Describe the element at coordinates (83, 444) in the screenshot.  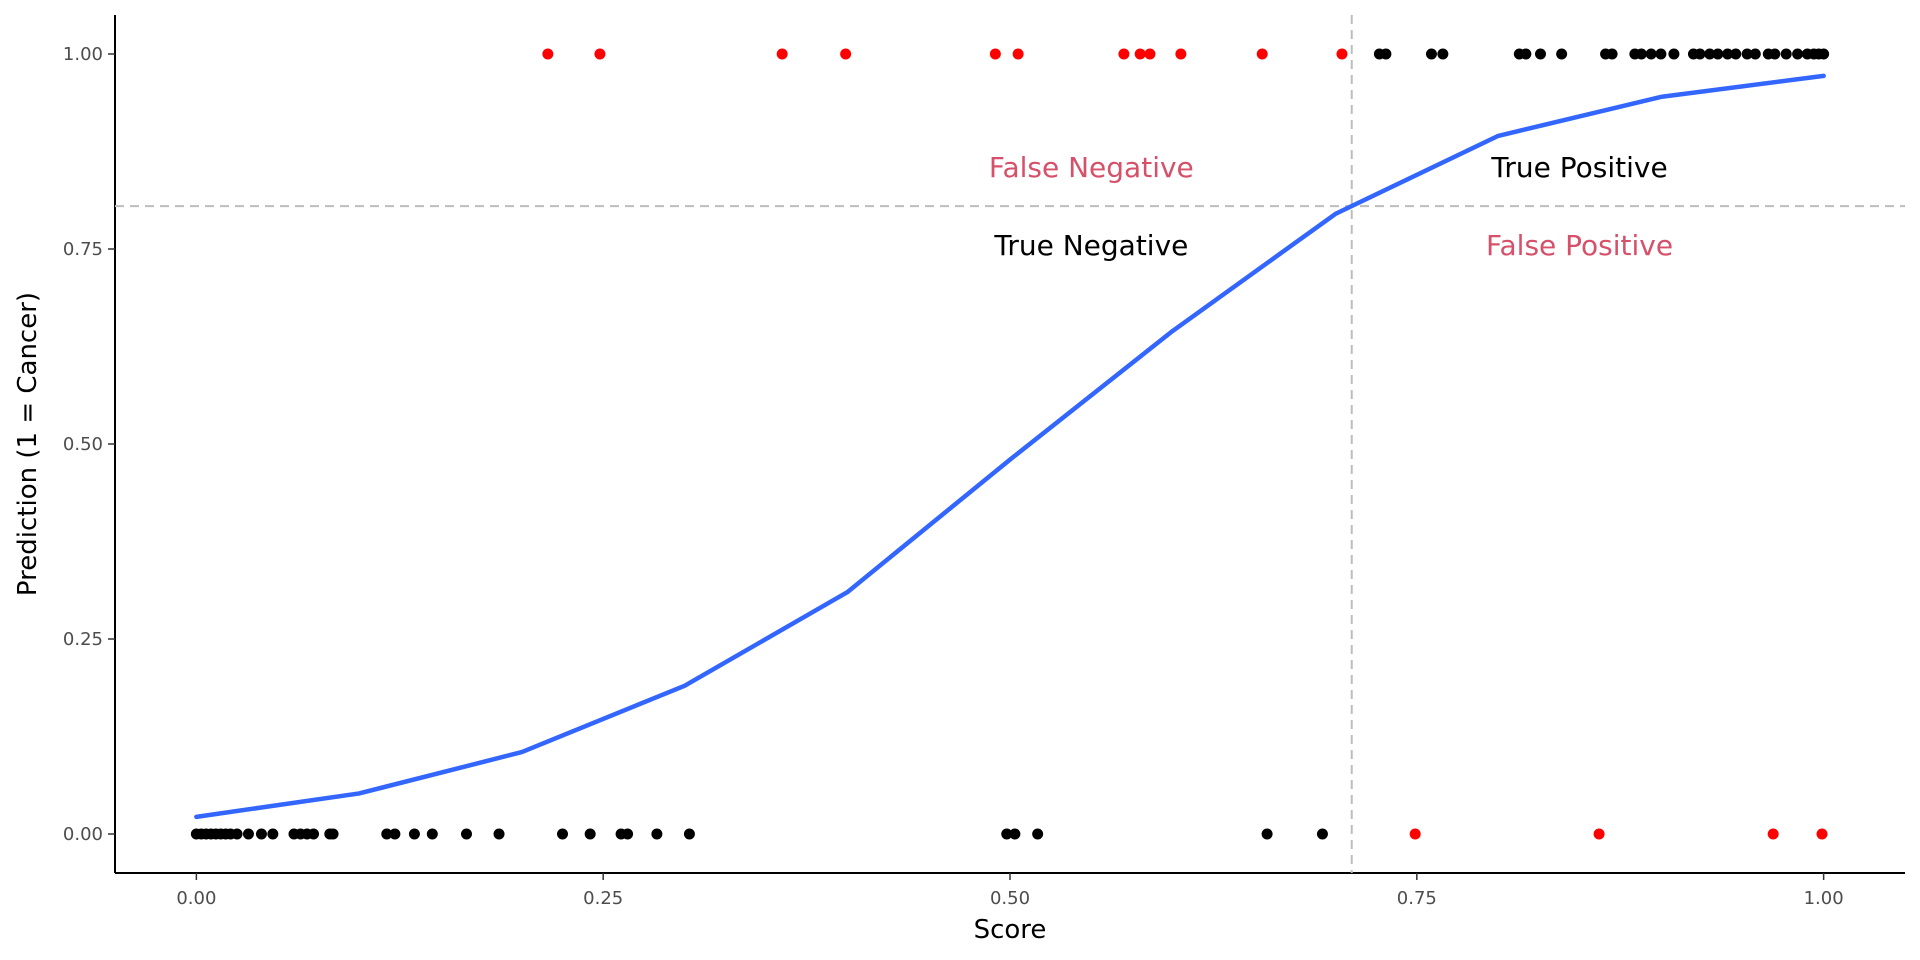
I see `y-tick-label: 0.50` at that location.